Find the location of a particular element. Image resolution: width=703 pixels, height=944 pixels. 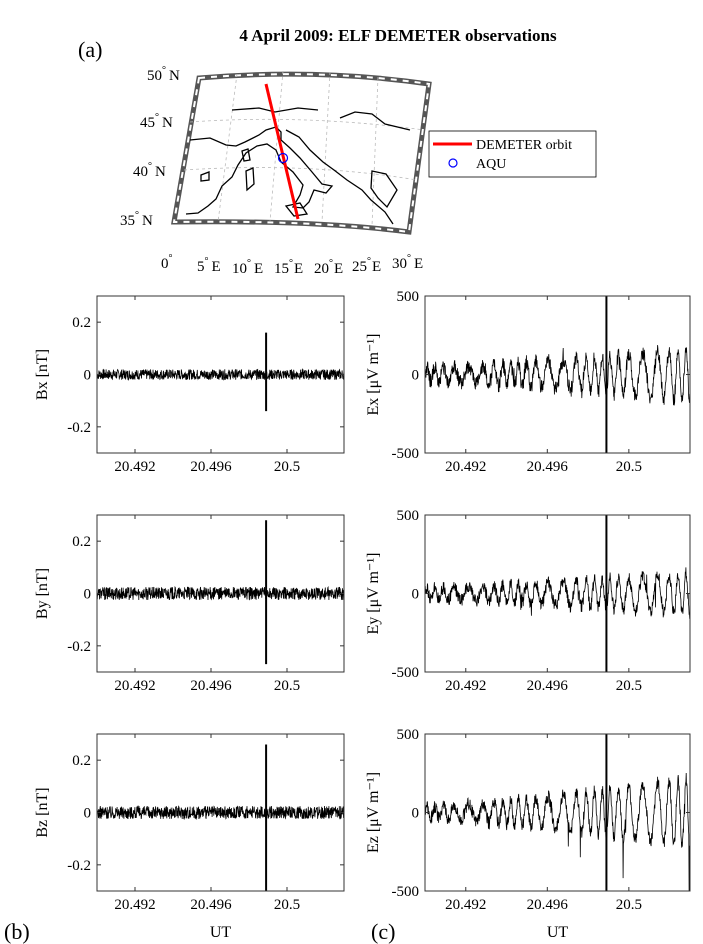

legend-orbit-label: DEMETER orbit is located at coordinates (524, 145).